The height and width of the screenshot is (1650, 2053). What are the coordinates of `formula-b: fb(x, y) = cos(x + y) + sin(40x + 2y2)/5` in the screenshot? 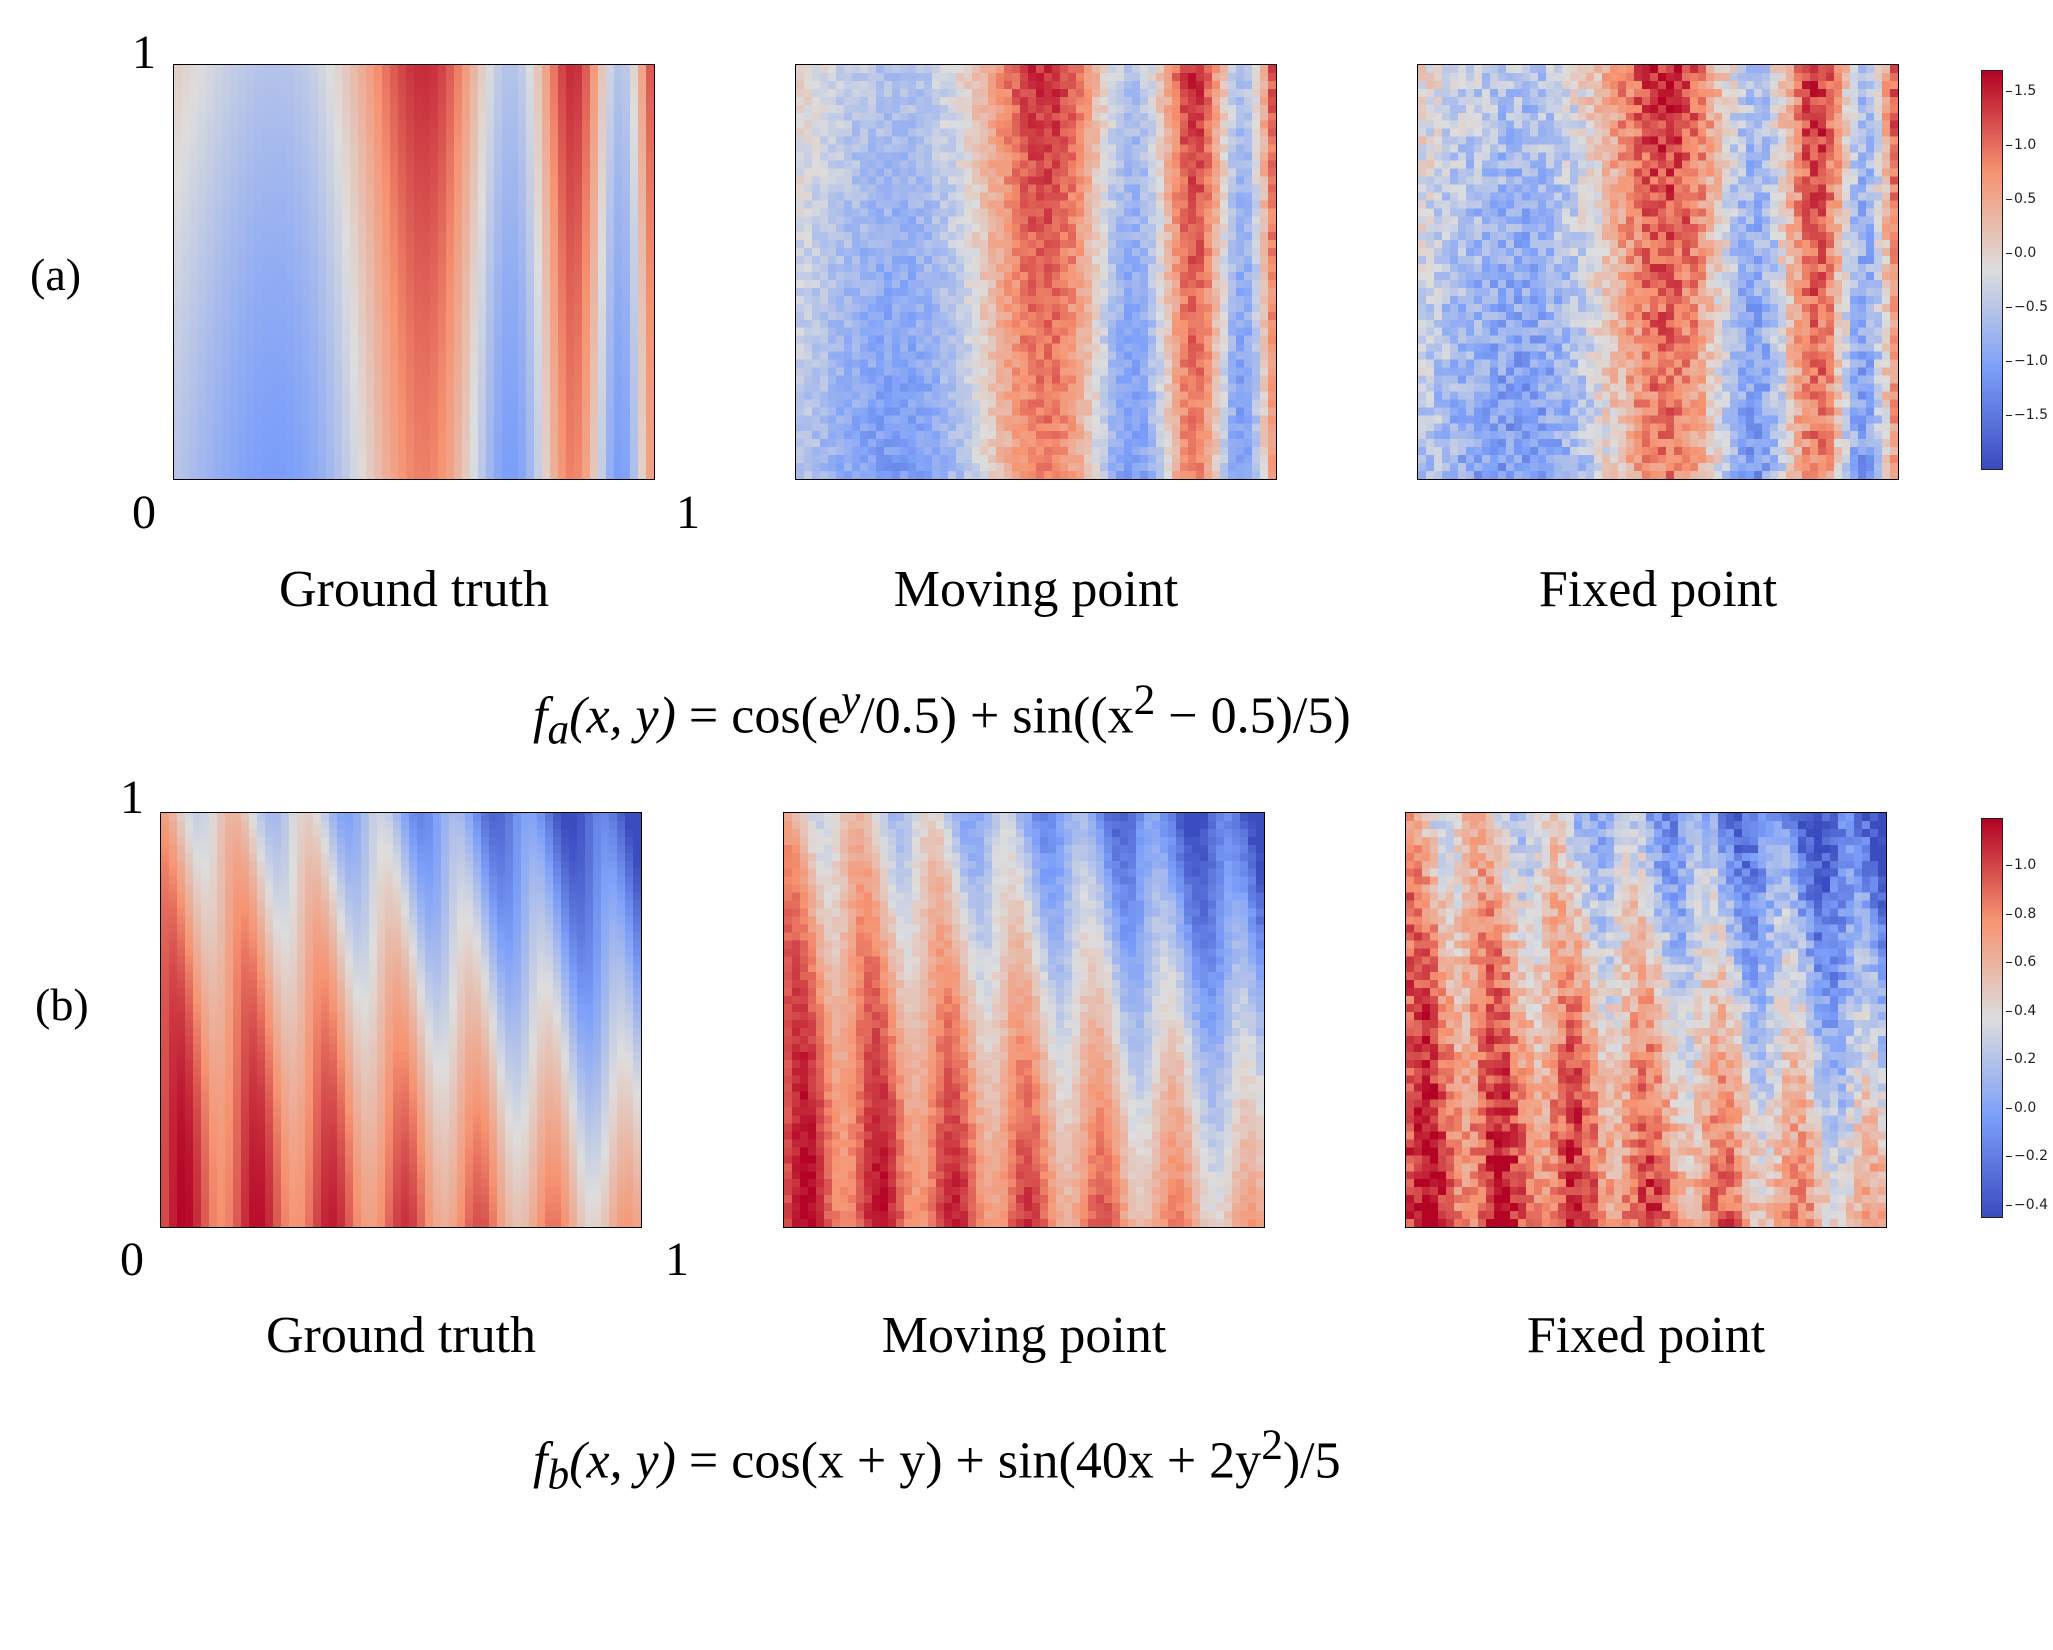 It's located at (937, 1460).